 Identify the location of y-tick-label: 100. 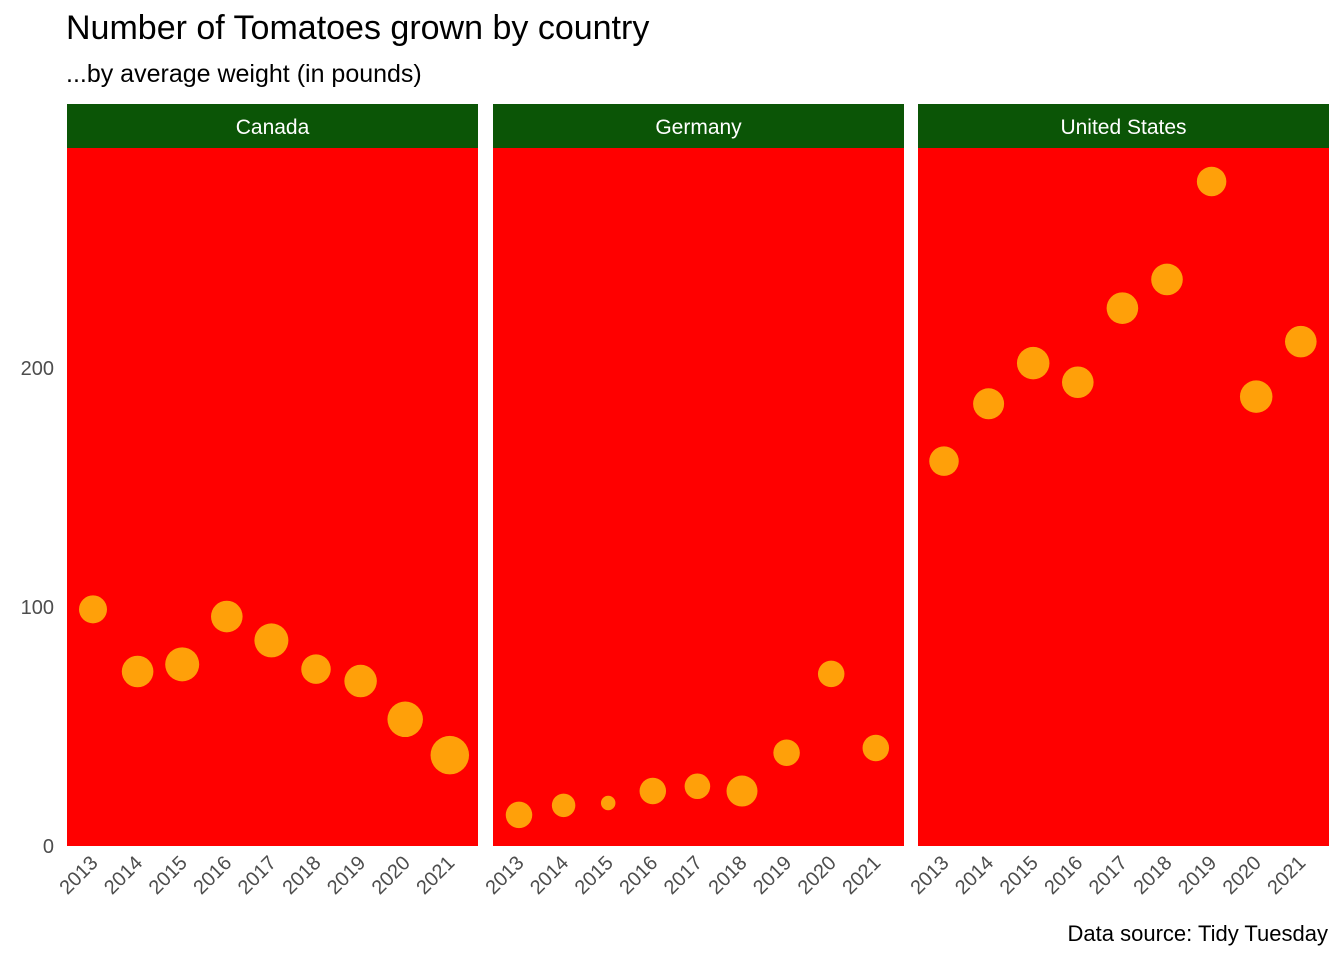
(37, 608).